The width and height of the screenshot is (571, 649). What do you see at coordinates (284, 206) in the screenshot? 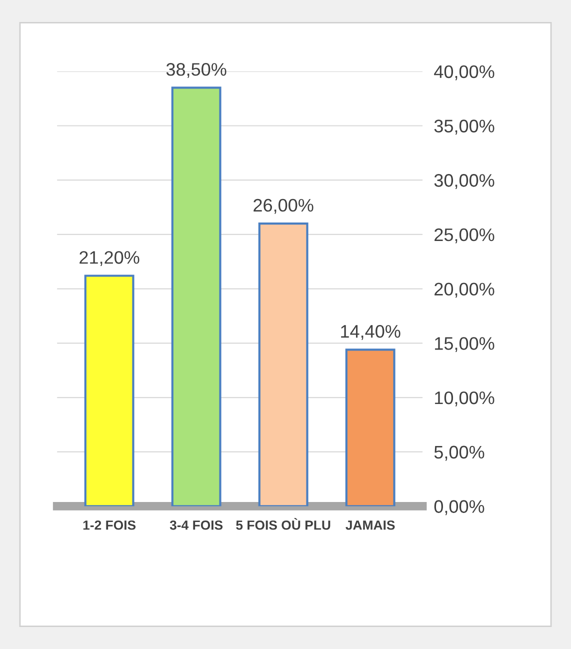
I see `data-label: 26,00%` at bounding box center [284, 206].